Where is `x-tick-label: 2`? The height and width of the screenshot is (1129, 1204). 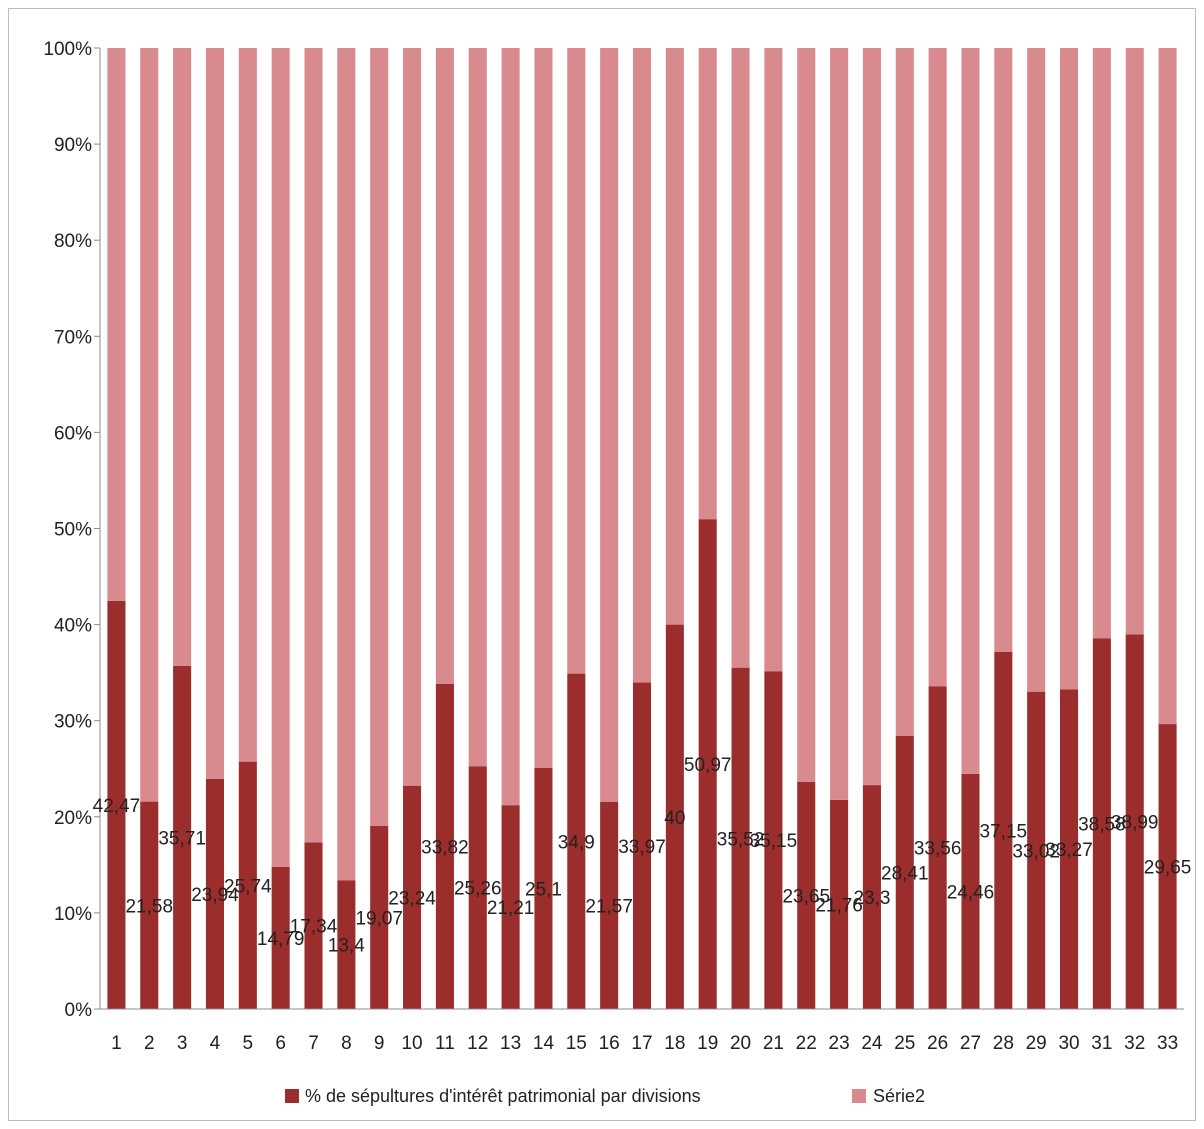
x-tick-label: 2 is located at coordinates (149, 1043).